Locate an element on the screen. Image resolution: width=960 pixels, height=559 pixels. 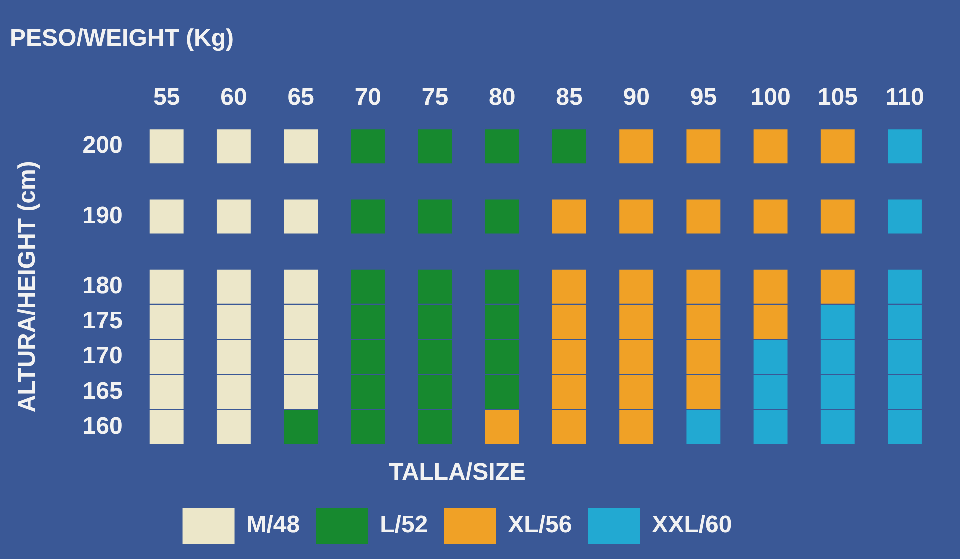
legend-title: TALLA/SIZE is located at coordinates (457, 472).